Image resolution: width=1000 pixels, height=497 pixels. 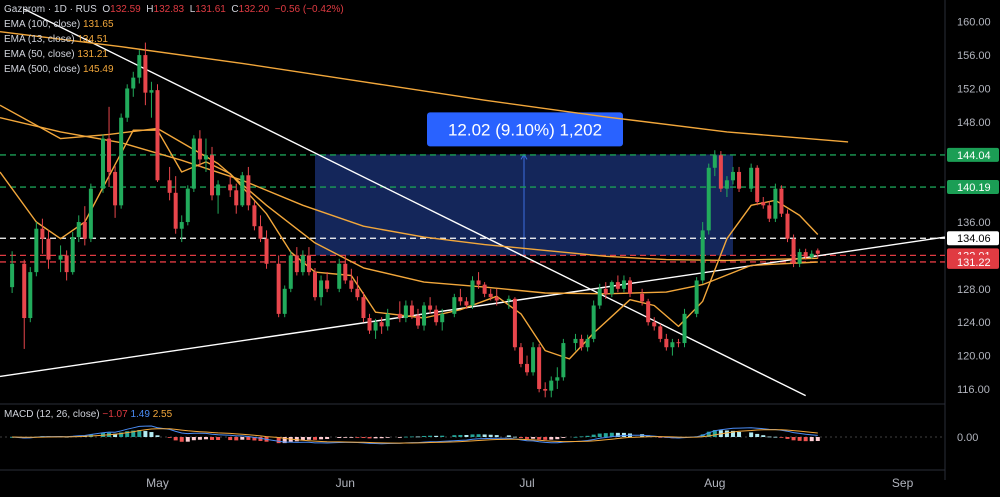 What do you see at coordinates (125, 9) in the screenshot?
I see `open-value: 132.59` at bounding box center [125, 9].